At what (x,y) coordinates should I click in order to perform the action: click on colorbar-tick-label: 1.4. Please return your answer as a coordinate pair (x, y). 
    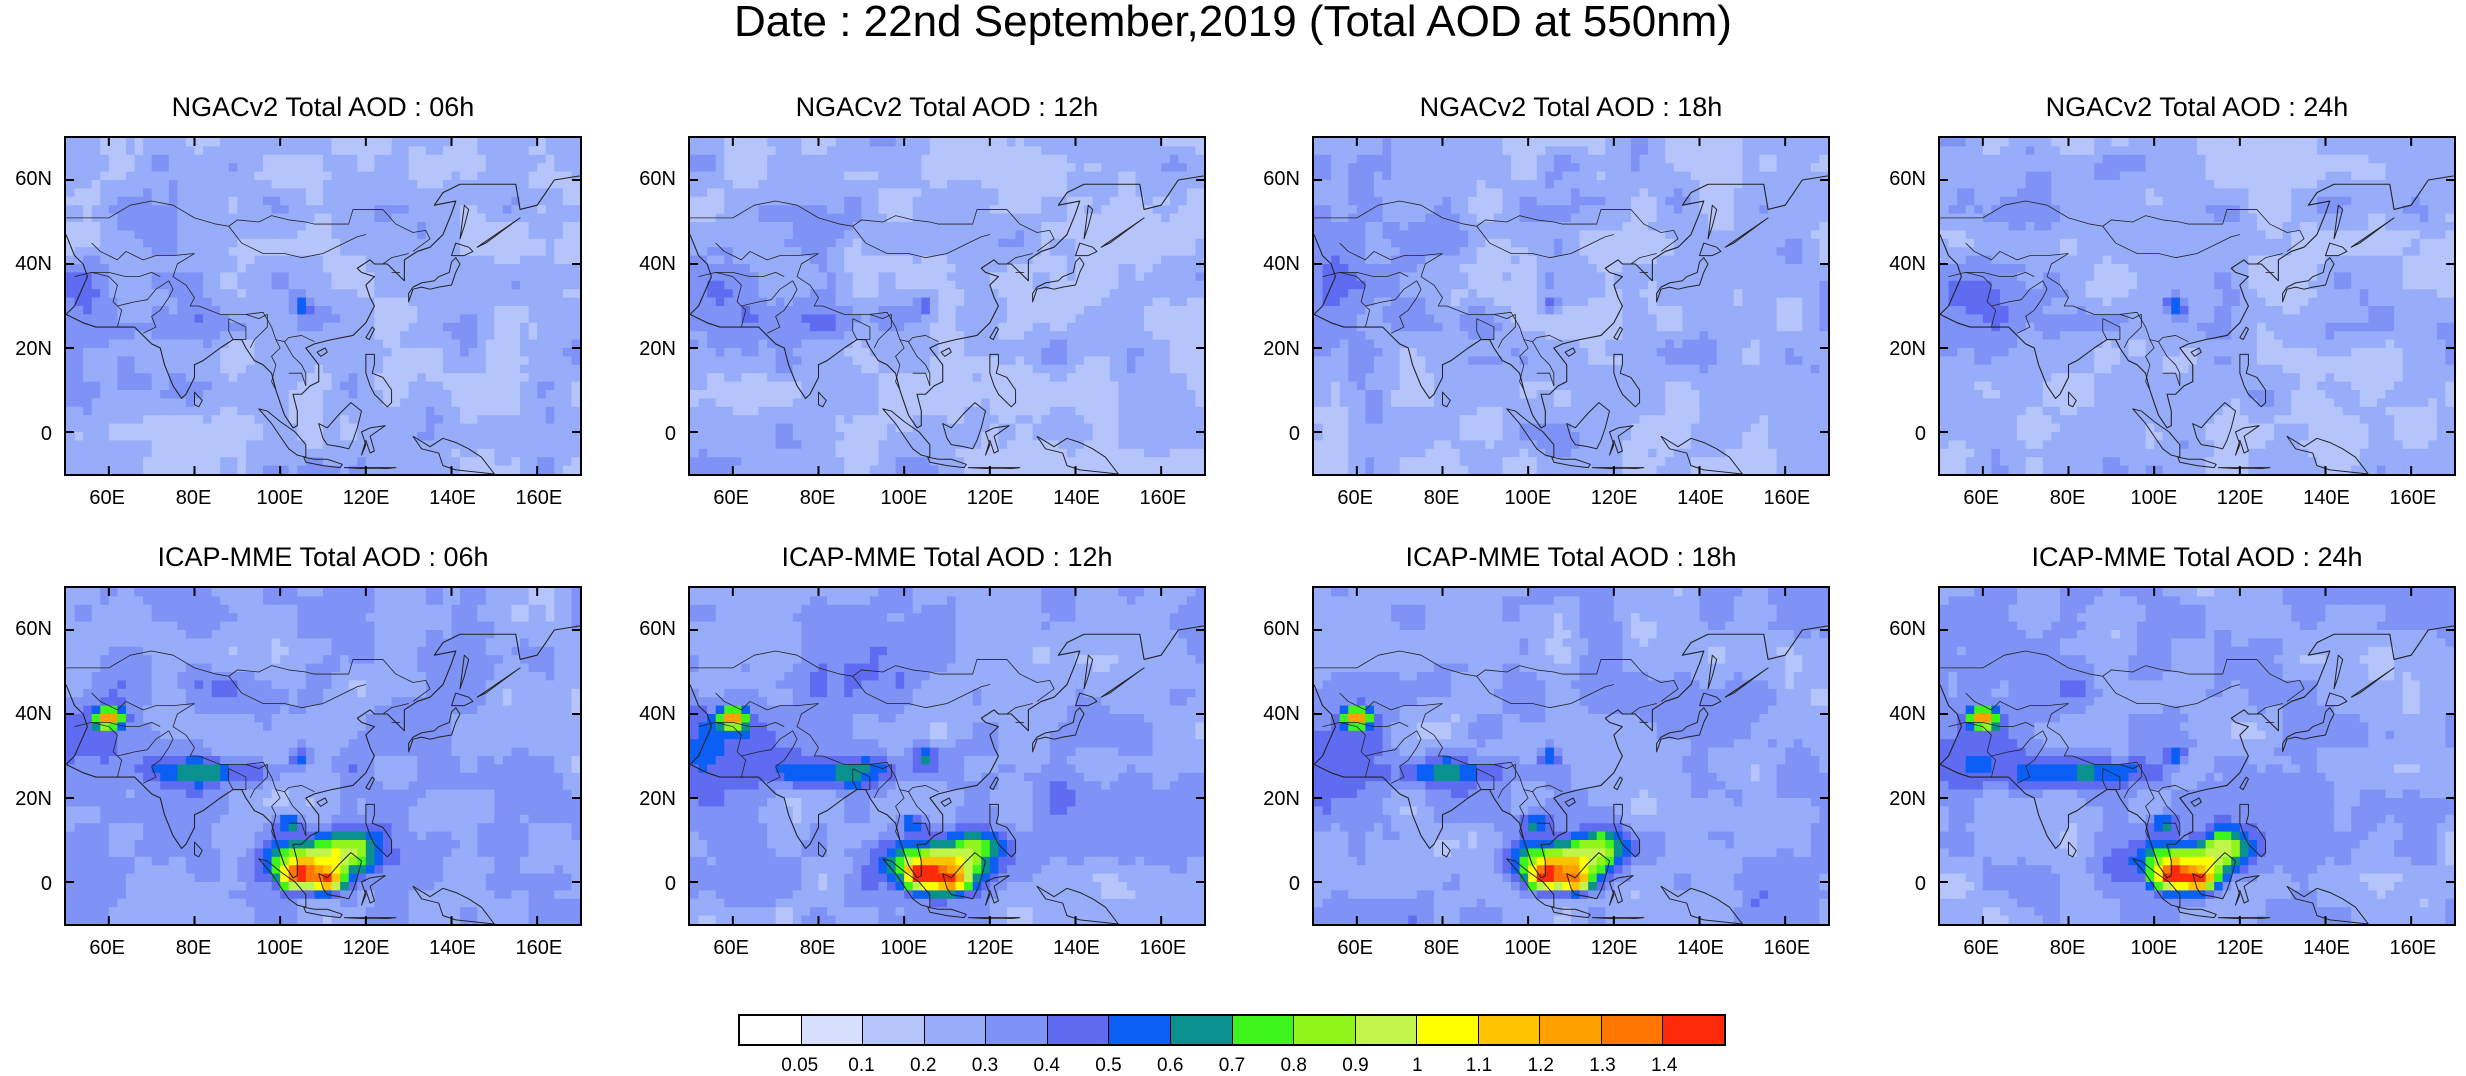
    Looking at the image, I should click on (1664, 1065).